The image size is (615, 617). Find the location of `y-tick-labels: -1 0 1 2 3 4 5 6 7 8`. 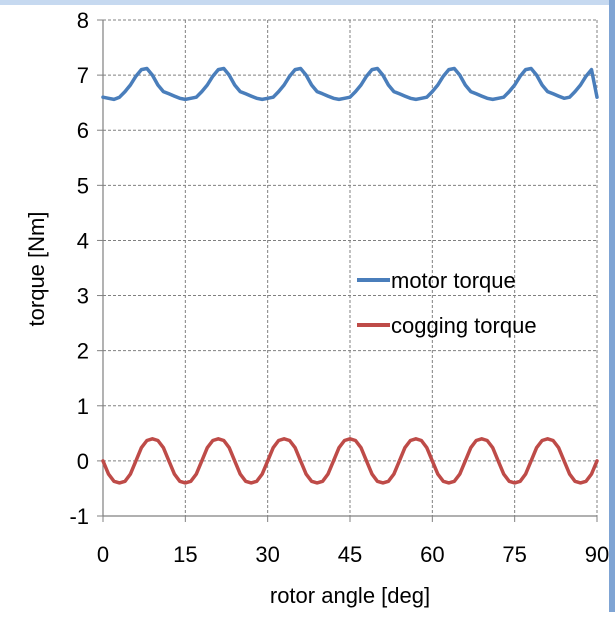

y-tick-labels: -1 0 1 2 3 4 5 6 7 8 is located at coordinates (79, 268).